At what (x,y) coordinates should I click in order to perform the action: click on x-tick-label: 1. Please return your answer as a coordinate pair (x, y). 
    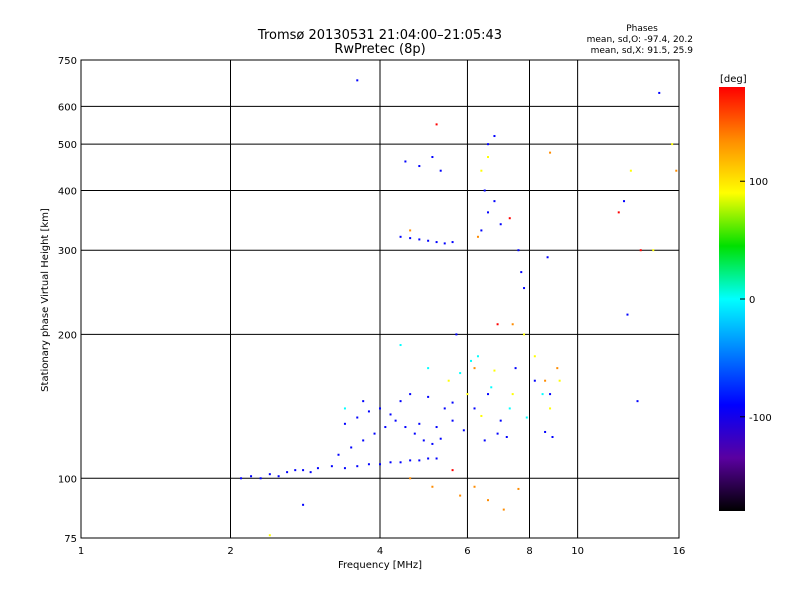
    Looking at the image, I should click on (81, 551).